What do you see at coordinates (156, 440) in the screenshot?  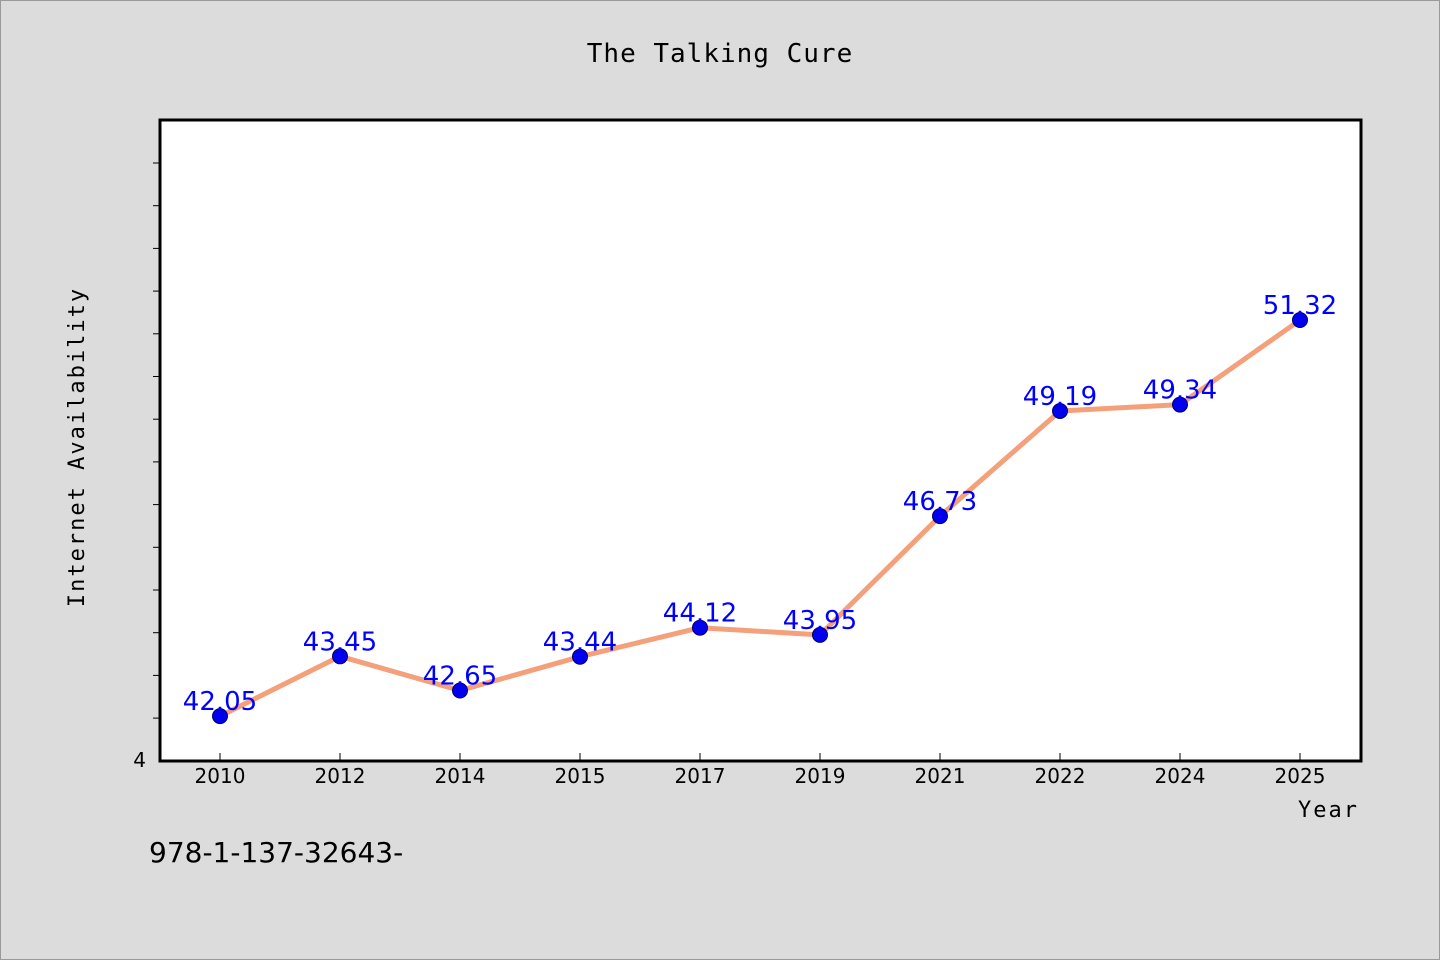 I see `y-axis-ticks` at bounding box center [156, 440].